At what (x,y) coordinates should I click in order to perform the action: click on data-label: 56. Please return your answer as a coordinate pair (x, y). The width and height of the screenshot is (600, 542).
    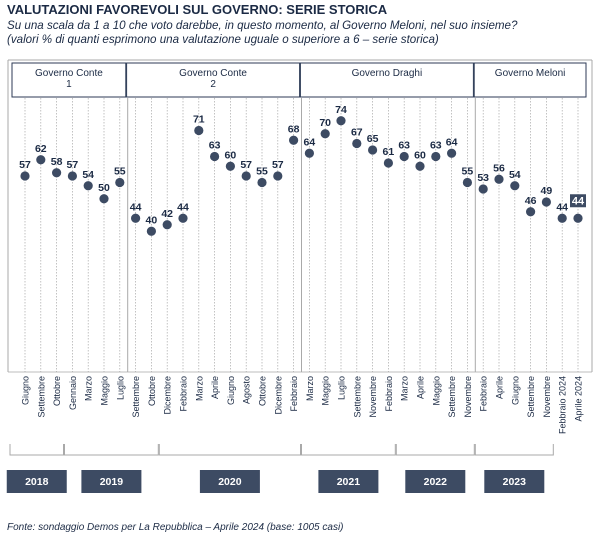
    Looking at the image, I should click on (499, 168).